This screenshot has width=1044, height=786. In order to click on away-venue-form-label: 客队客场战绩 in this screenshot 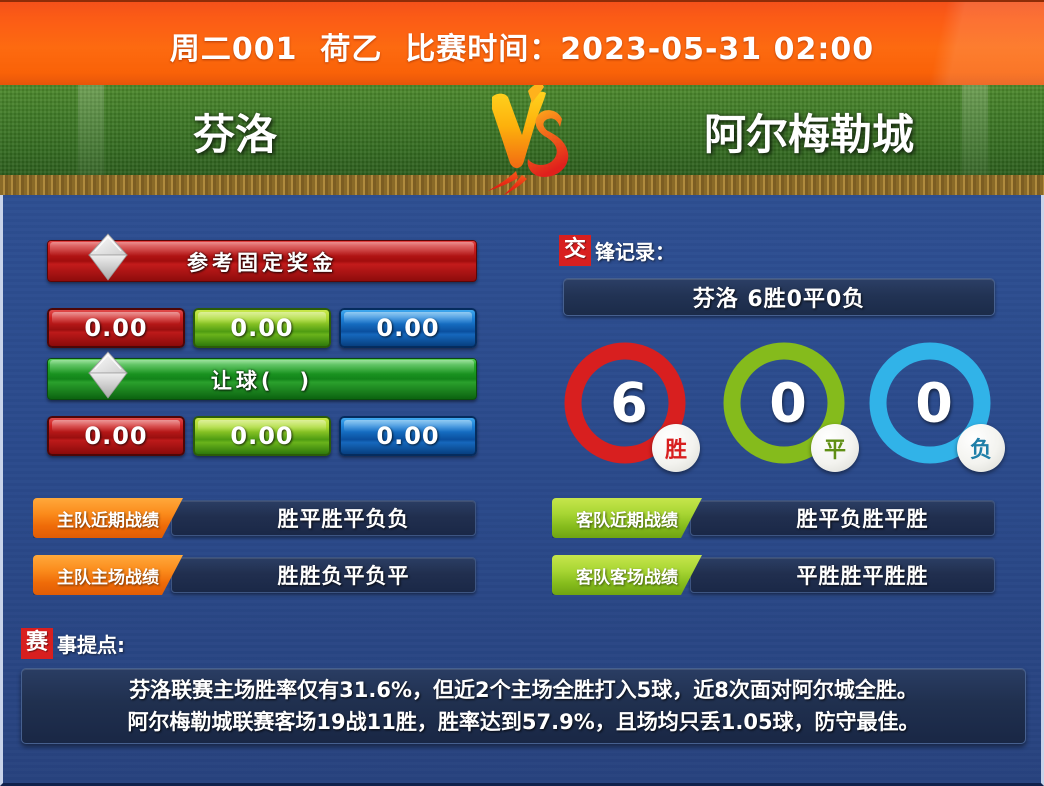, I will do `click(627, 575)`.